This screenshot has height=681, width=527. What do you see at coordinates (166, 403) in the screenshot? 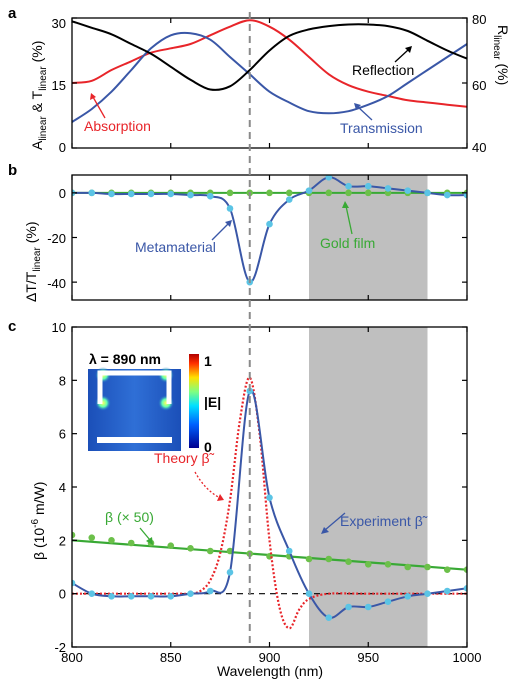
I see `inset-hotspot-br` at bounding box center [166, 403].